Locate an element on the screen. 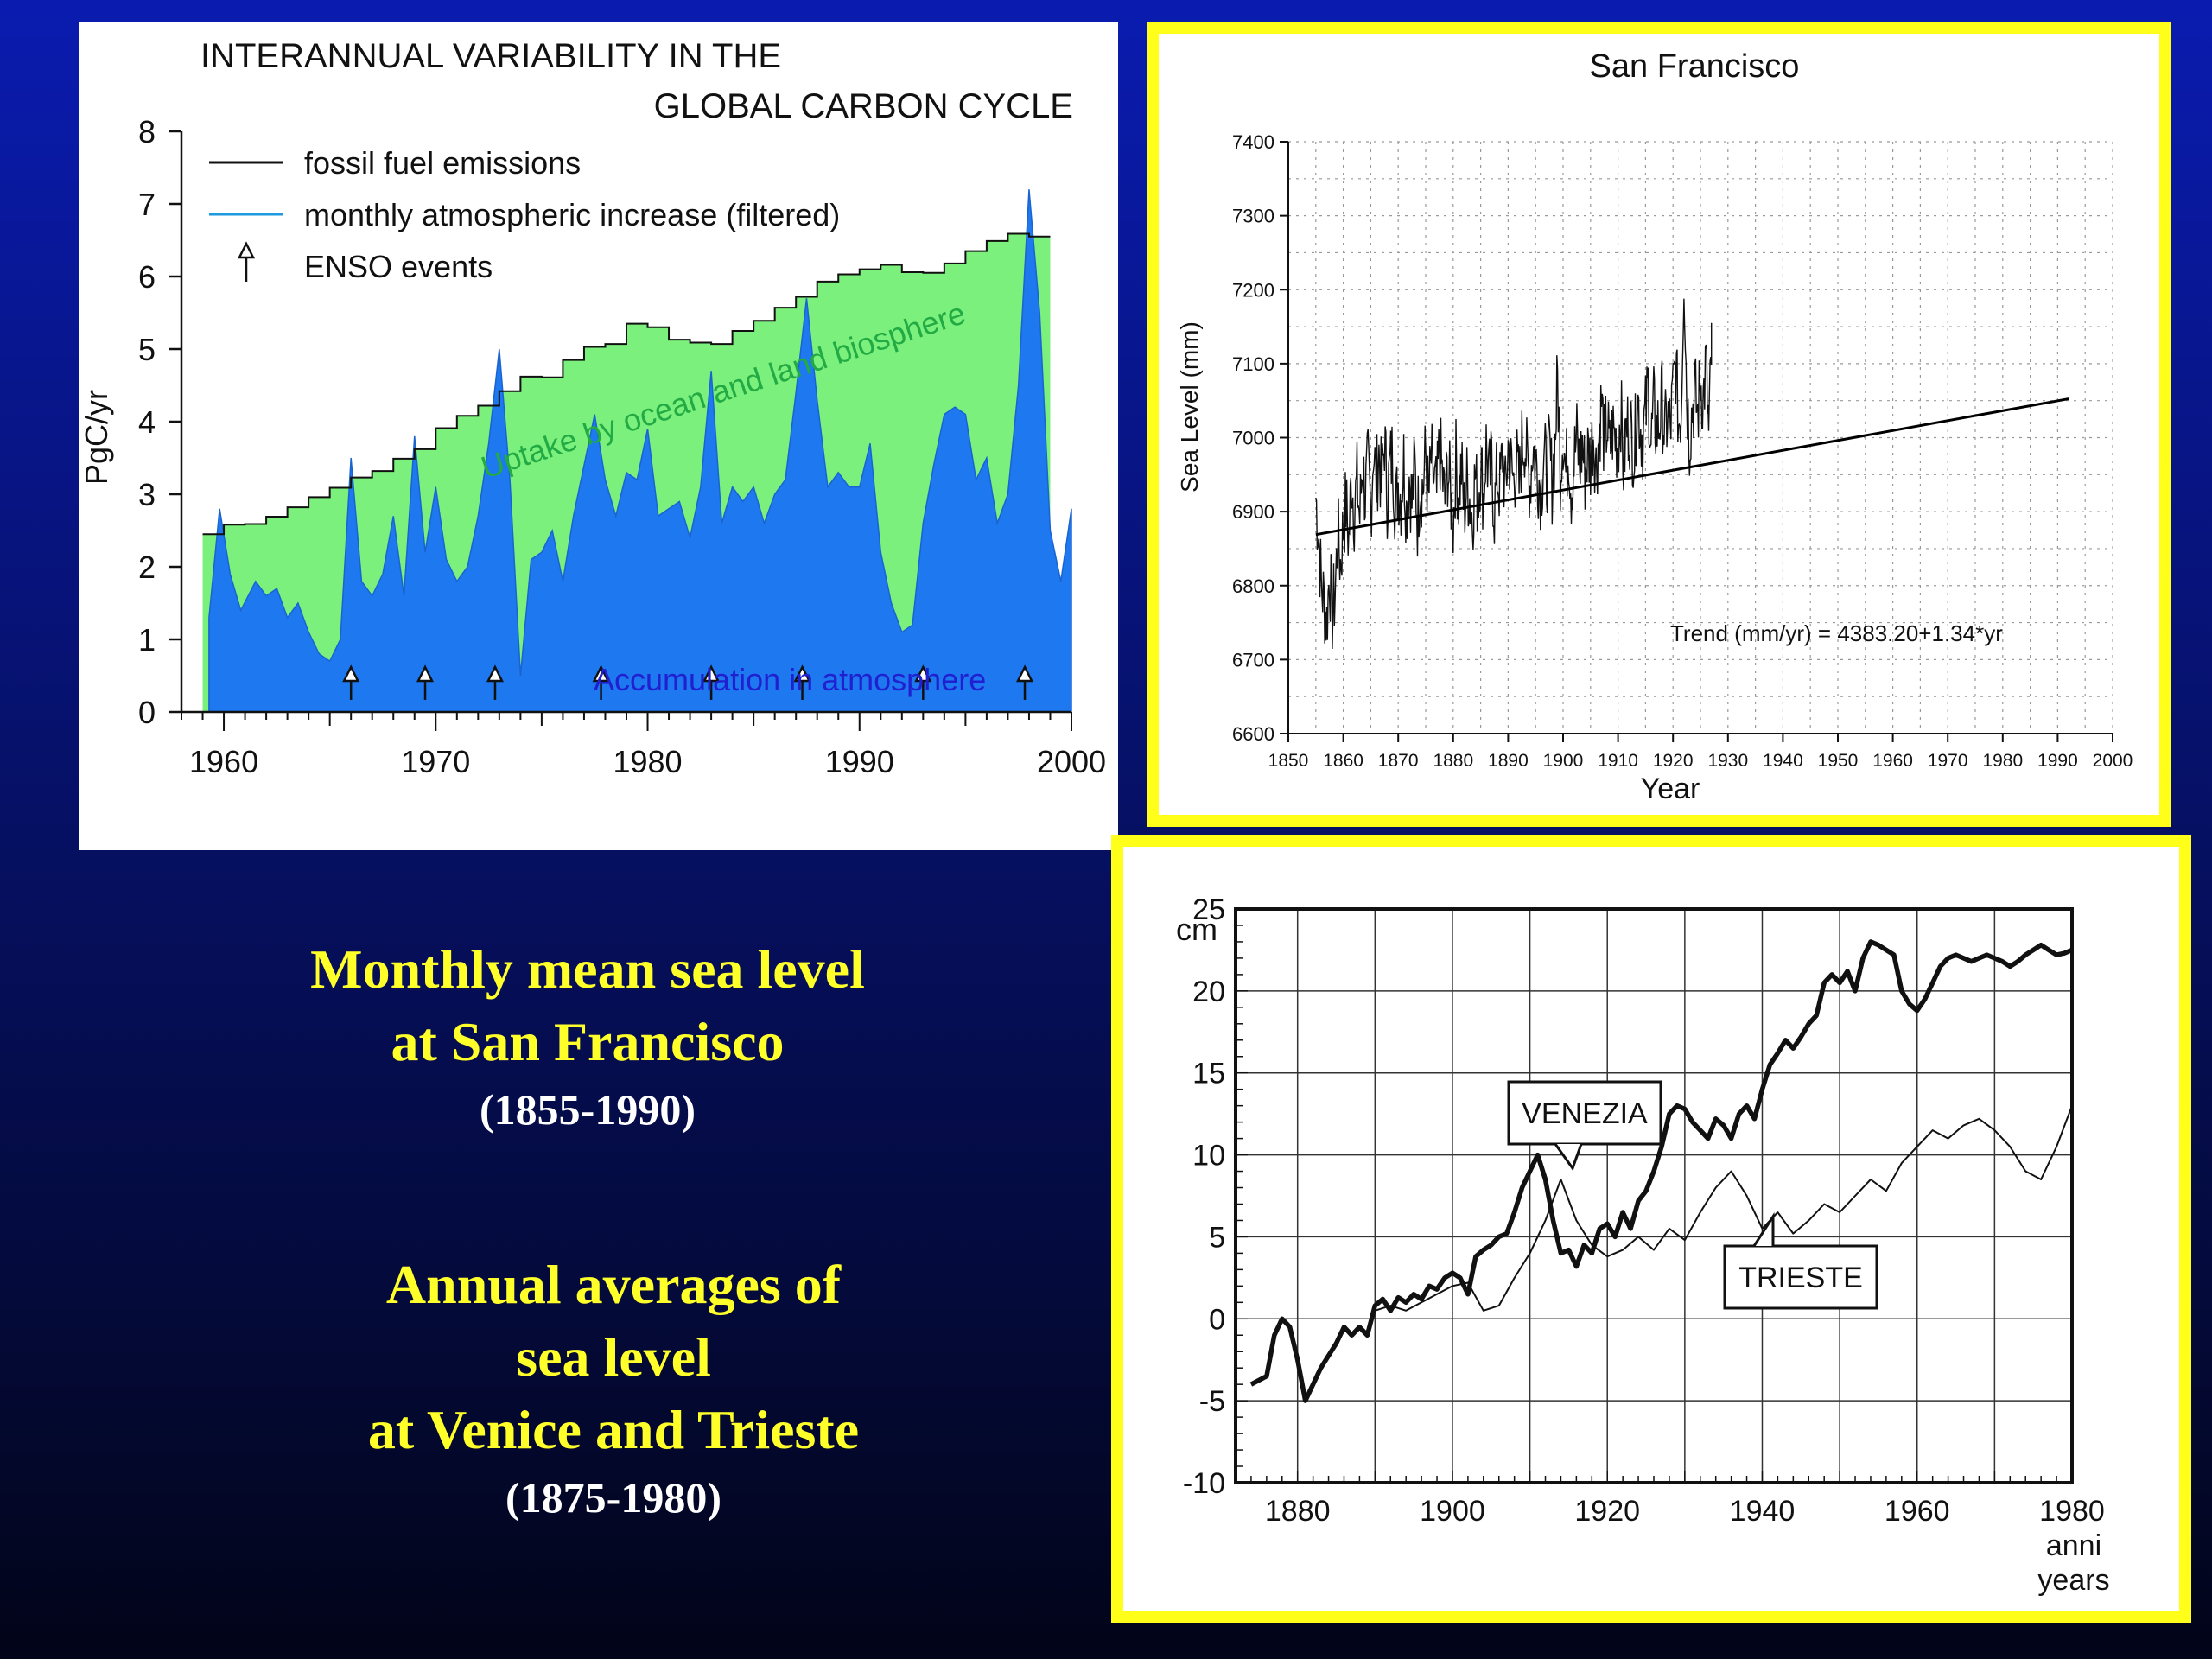 Image resolution: width=2212 pixels, height=1659 pixels. sf-title: San Francisco is located at coordinates (1695, 66).